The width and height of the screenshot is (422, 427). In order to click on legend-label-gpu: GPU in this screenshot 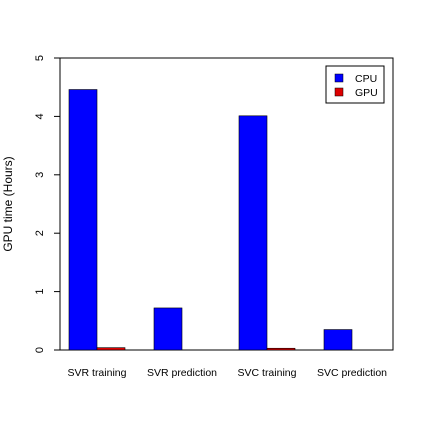, I will do `click(366, 93)`.